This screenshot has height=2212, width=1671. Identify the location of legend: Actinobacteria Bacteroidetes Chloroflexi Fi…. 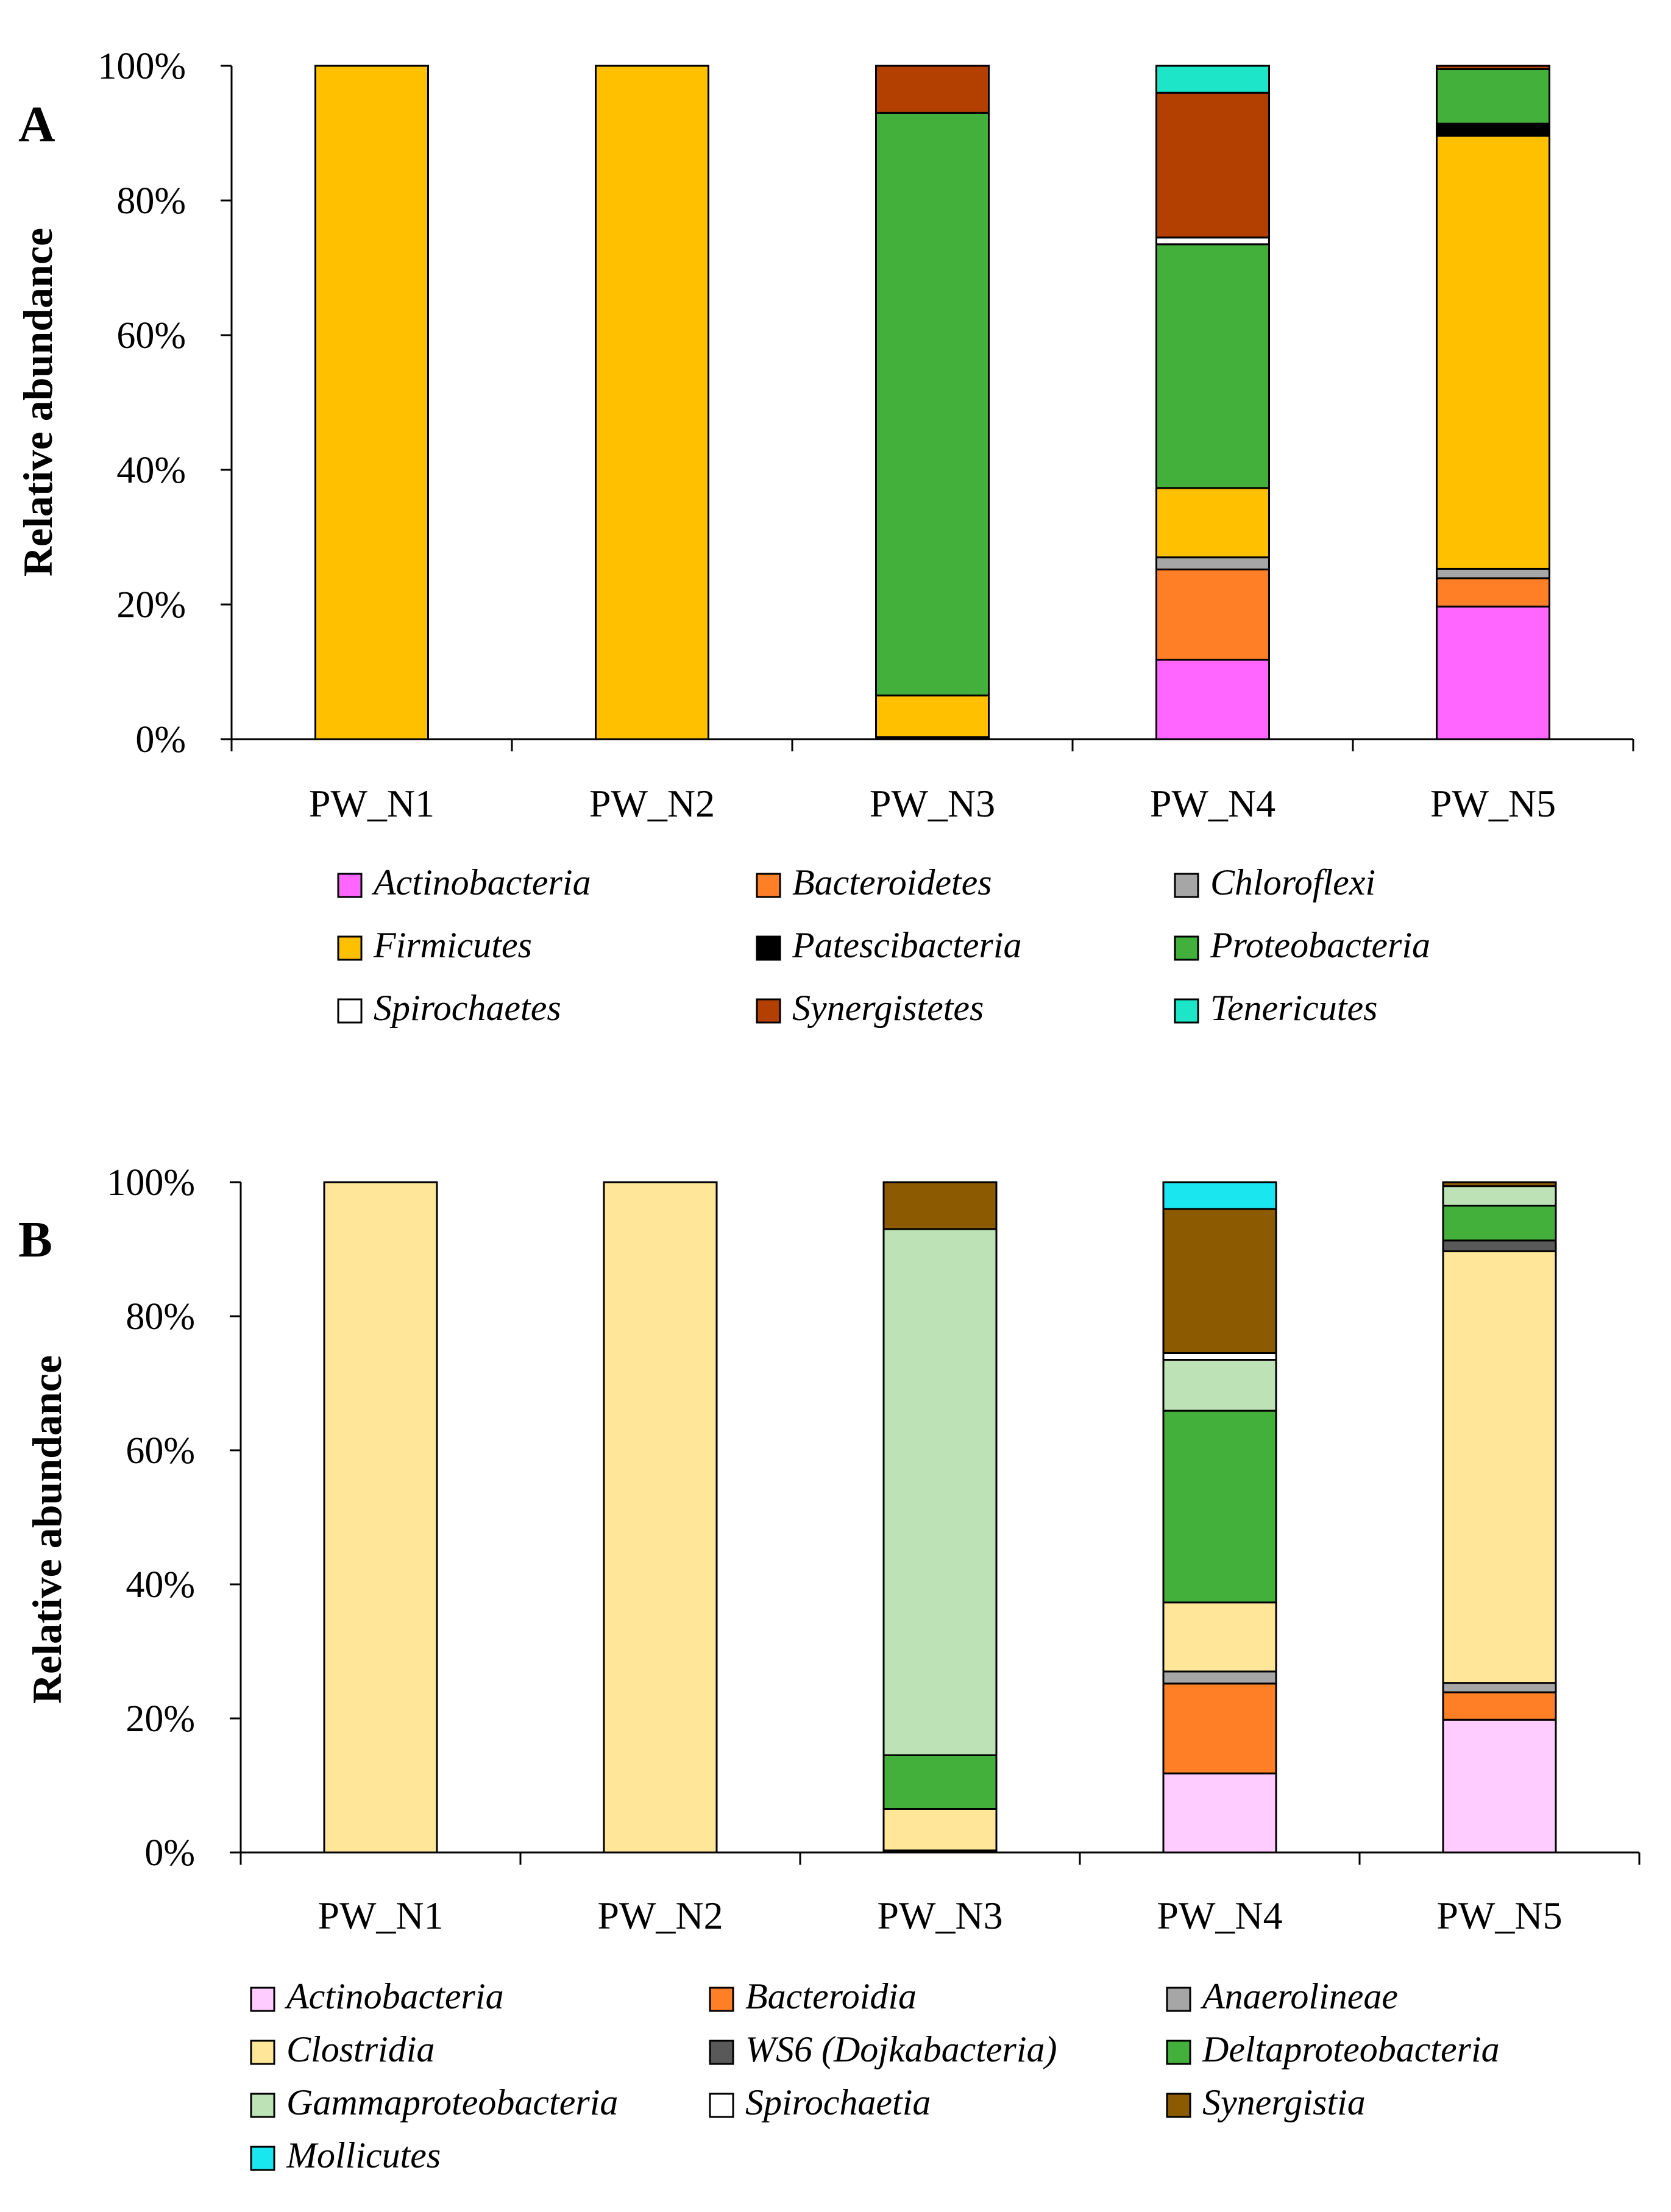
(883, 945).